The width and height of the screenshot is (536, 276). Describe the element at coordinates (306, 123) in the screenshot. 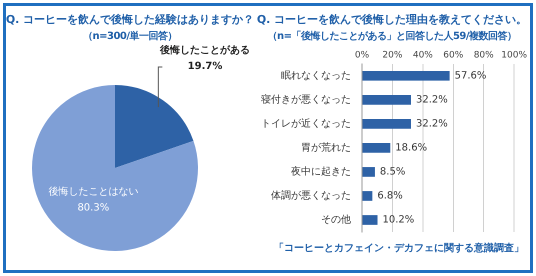

I see `y-tick-label: トイレが近くなった` at that location.